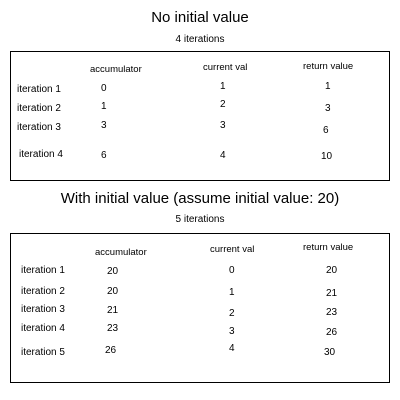 This screenshot has height=400, width=400. I want to click on cell-return-value: 20, so click(332, 270).